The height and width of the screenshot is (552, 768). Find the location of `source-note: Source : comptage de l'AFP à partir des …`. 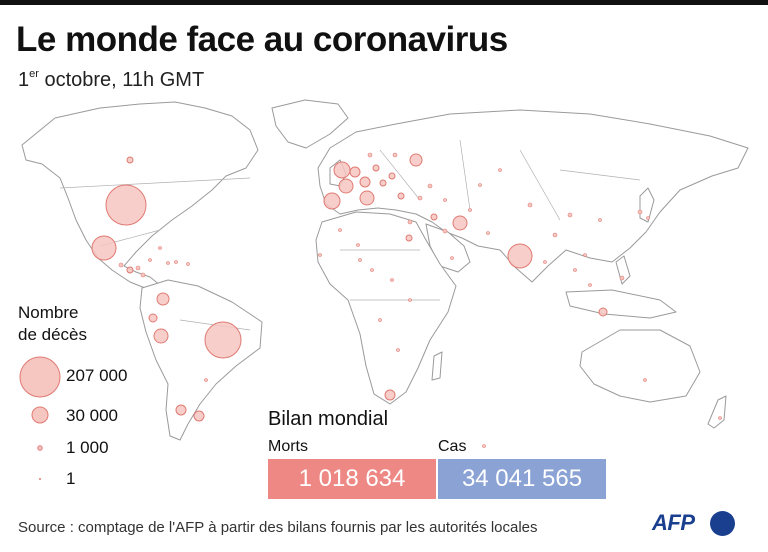

source-note: Source : comptage de l'AFP à partir des … is located at coordinates (278, 527).